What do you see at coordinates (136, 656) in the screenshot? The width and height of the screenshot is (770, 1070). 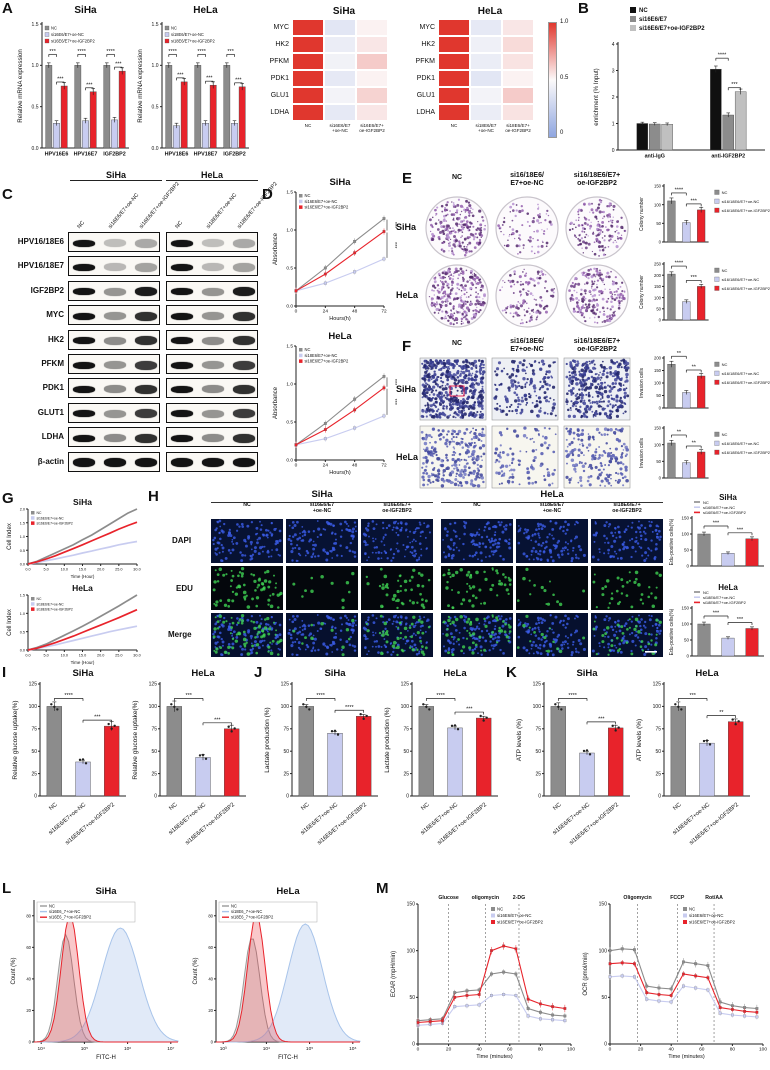 I see `svg-text: 30.0` at bounding box center [136, 656].